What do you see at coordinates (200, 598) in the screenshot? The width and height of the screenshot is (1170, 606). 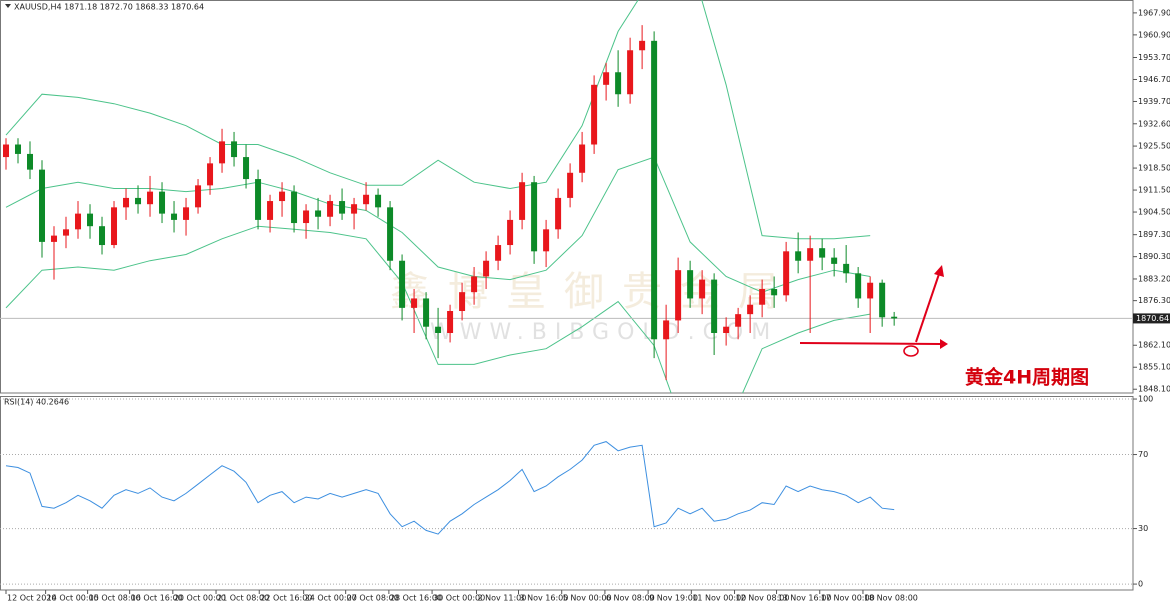 I see `x-tick-label: 20 Oct 00:00` at bounding box center [200, 598].